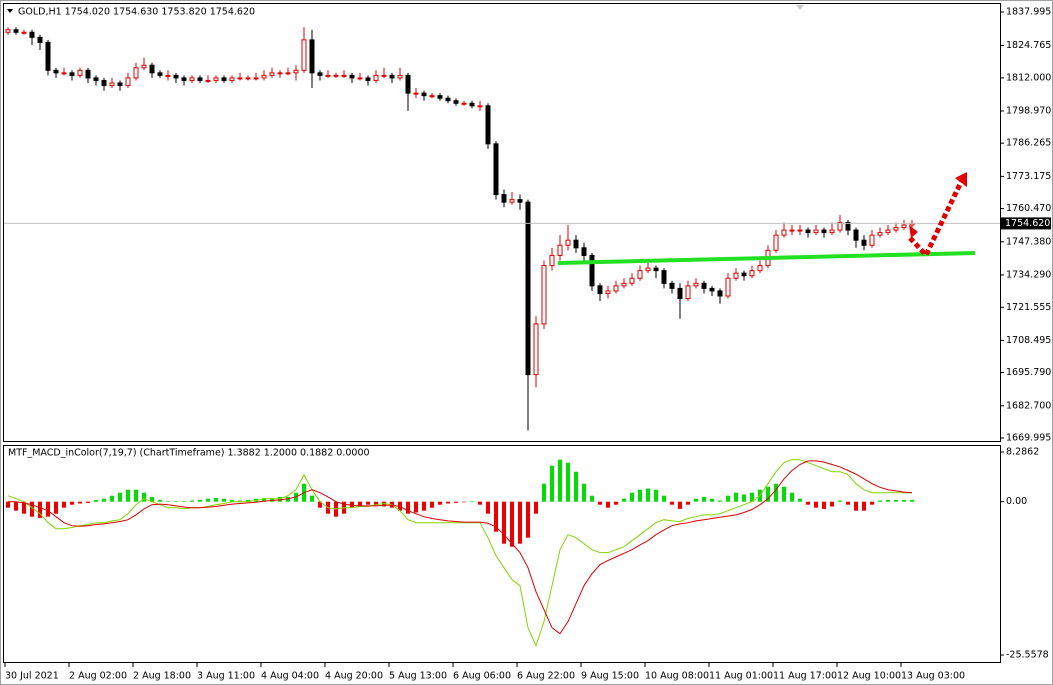  Describe the element at coordinates (482, 676) in the screenshot. I see `x-tick-label: 6 Aug 06:00` at that location.